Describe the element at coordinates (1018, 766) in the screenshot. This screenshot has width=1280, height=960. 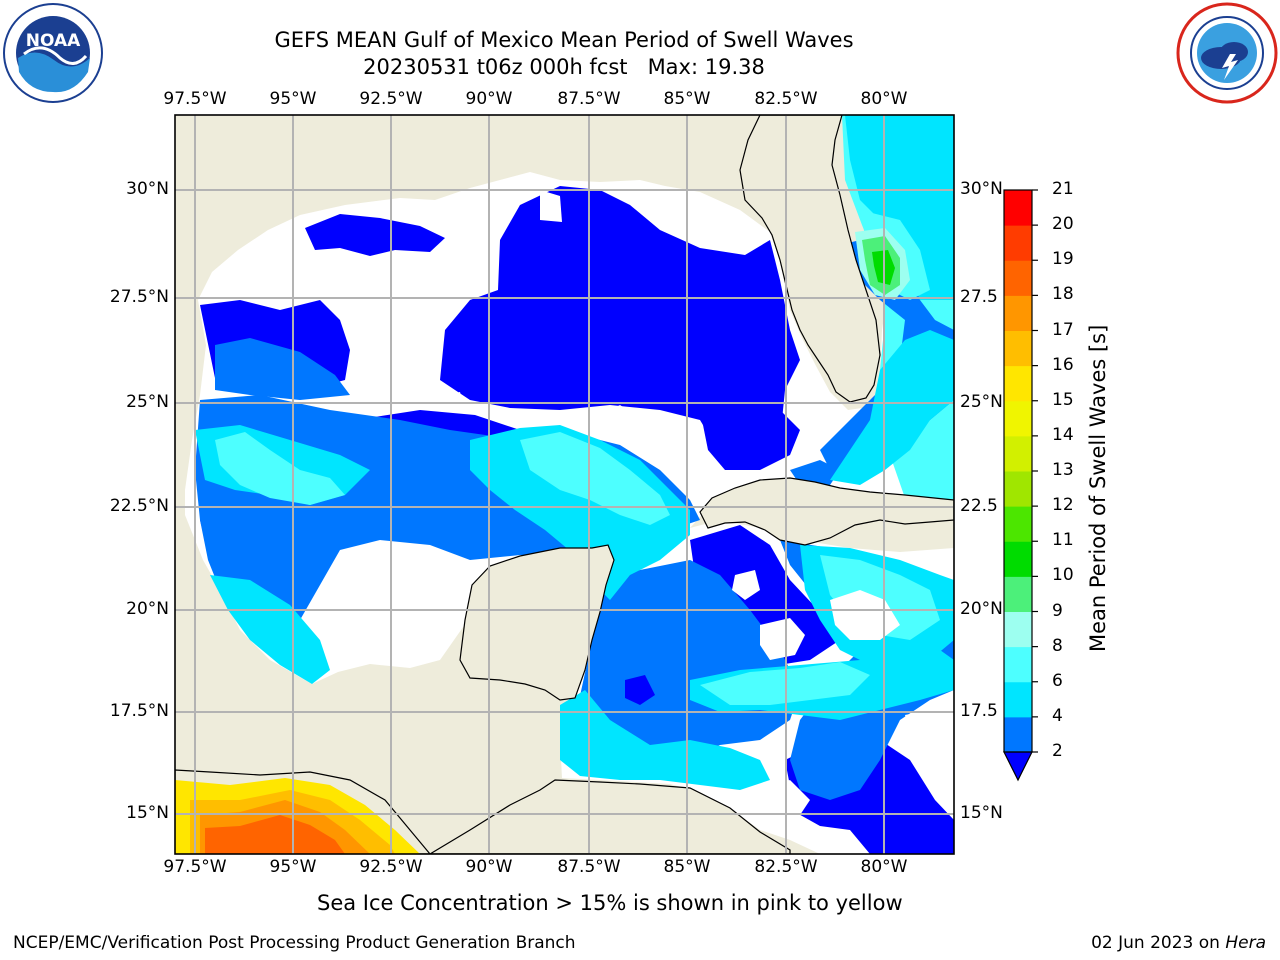
I see `colorbar-under-arrow` at that location.